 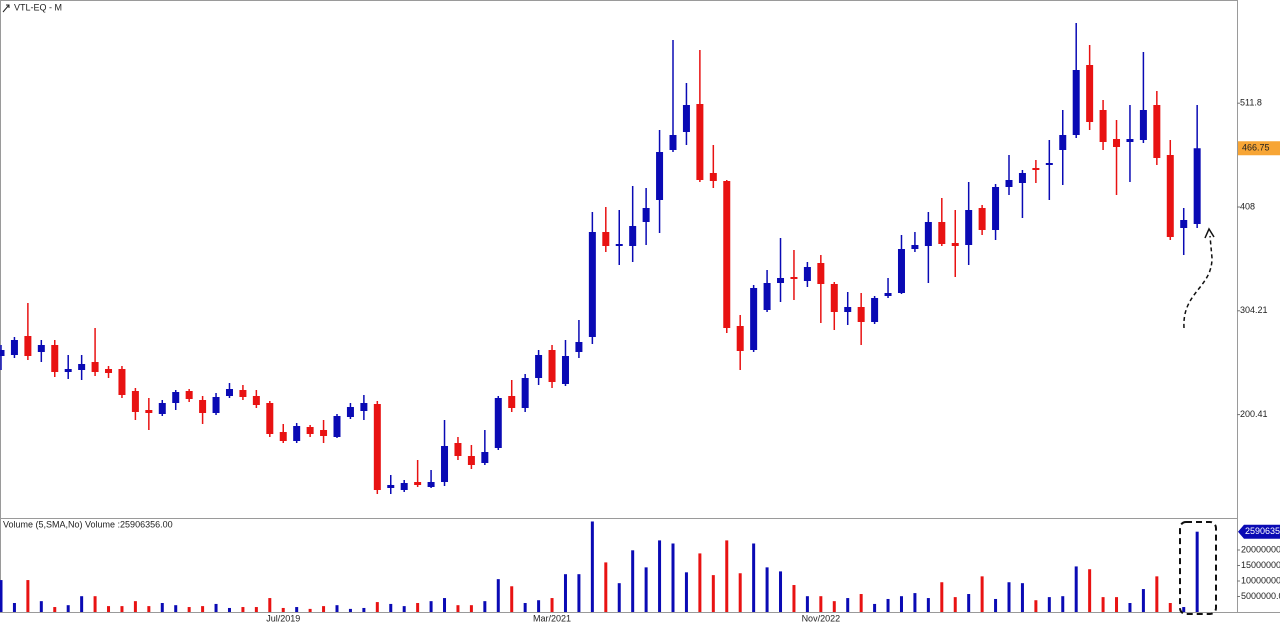 I want to click on volume-title: Volume (5,SMA,No) Volume :25906356.00, so click(x=88, y=524).